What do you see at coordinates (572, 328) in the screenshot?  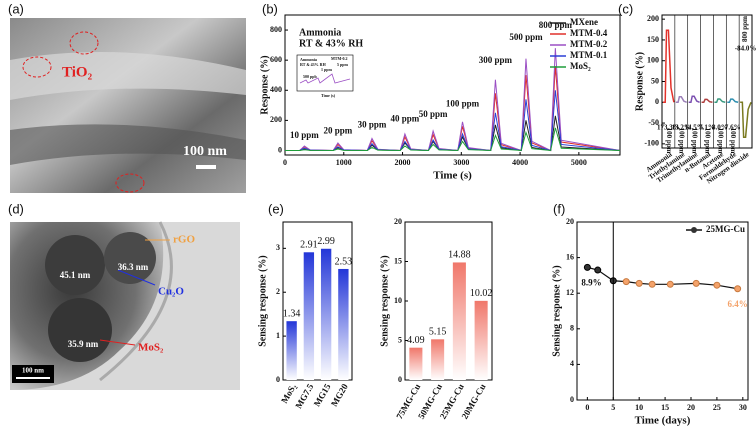 I see `y-tick-label: 8` at bounding box center [572, 328].